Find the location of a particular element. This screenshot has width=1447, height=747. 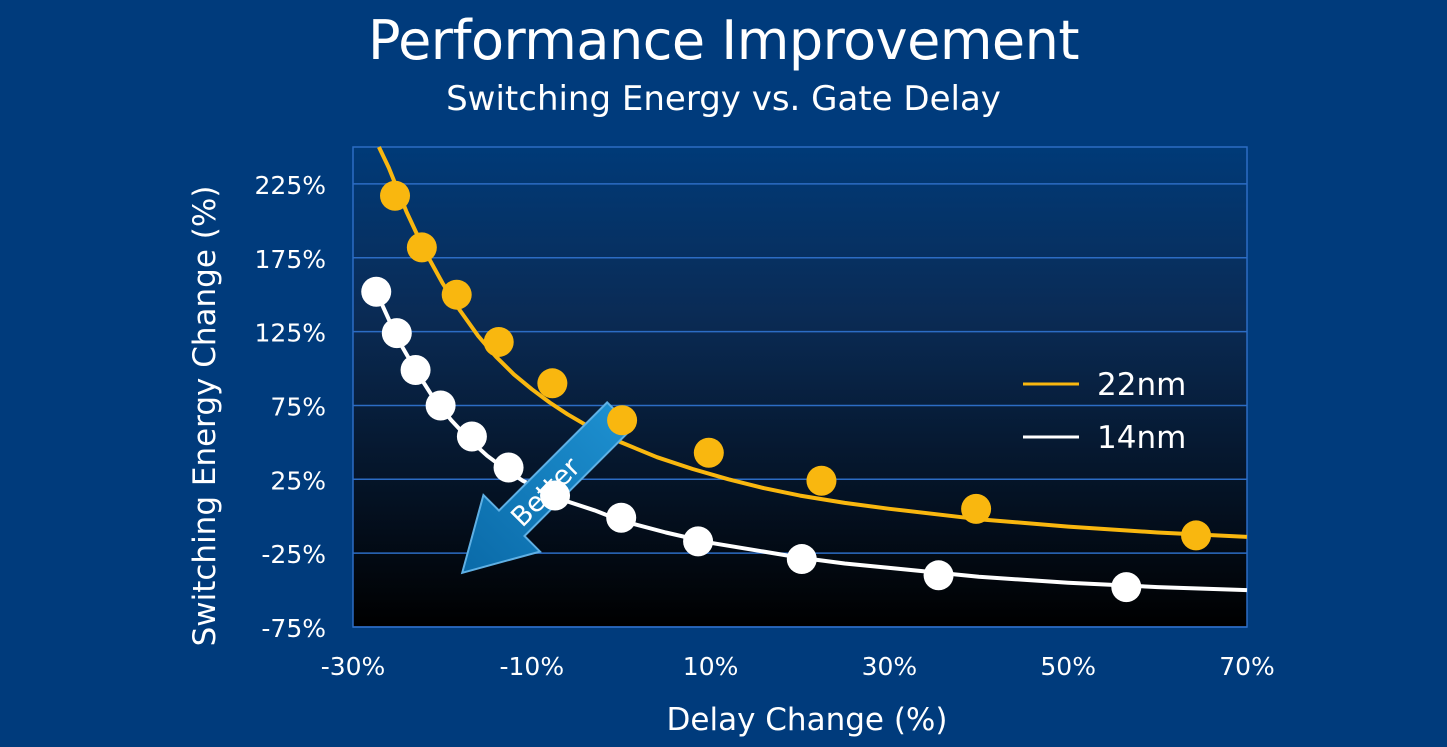

x-tick-label: 50% is located at coordinates (1068, 666).